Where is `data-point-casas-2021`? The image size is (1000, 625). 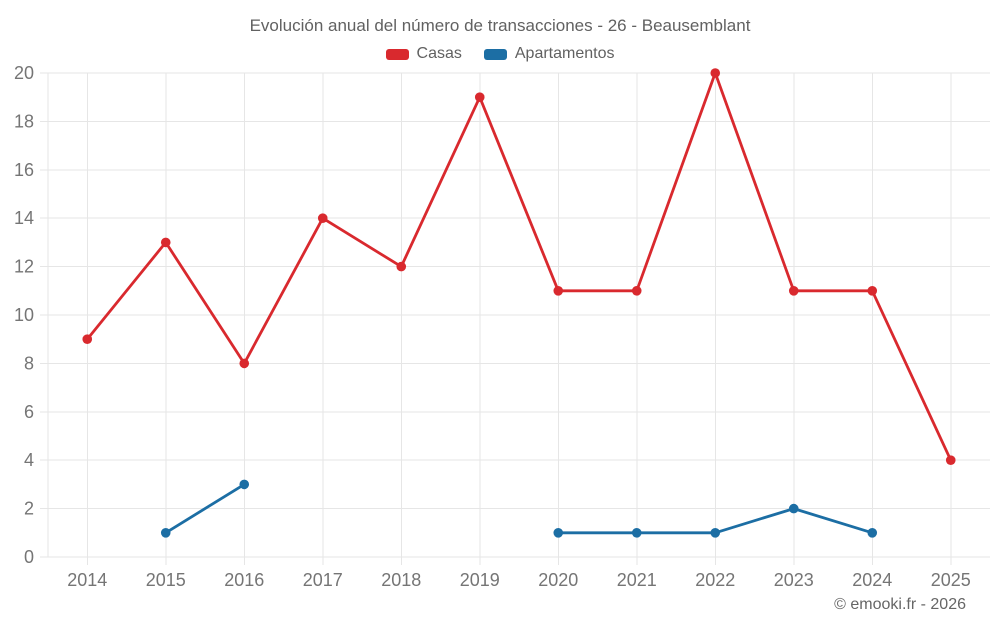
data-point-casas-2021 is located at coordinates (636, 291).